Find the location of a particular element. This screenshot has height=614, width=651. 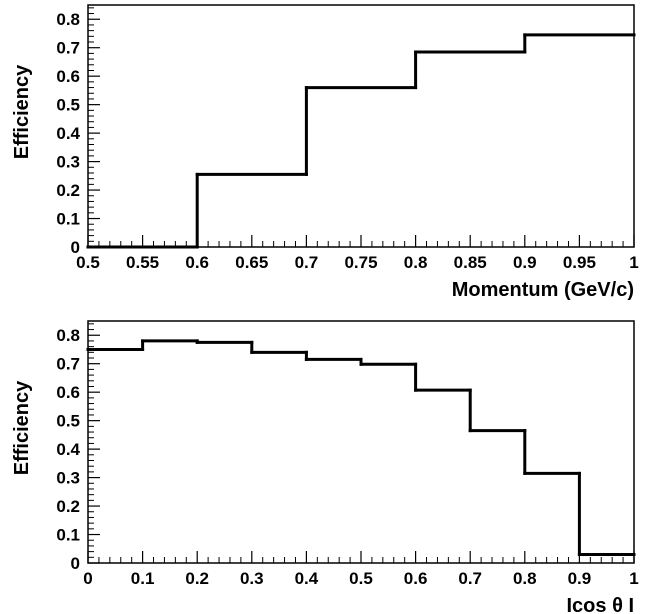

x-tick-label: 0.85 is located at coordinates (470, 262).